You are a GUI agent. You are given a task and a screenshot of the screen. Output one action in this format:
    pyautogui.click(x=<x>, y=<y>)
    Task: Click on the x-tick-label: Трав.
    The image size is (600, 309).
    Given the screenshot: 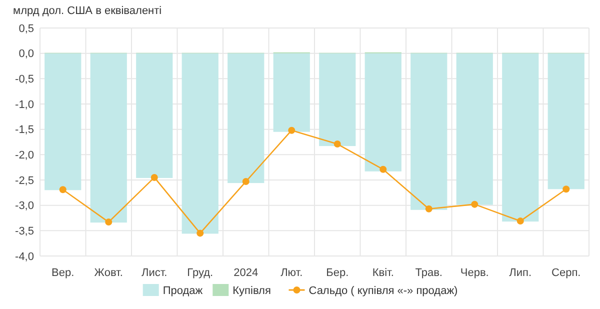 What is the action you would take?
    pyautogui.click(x=428, y=272)
    